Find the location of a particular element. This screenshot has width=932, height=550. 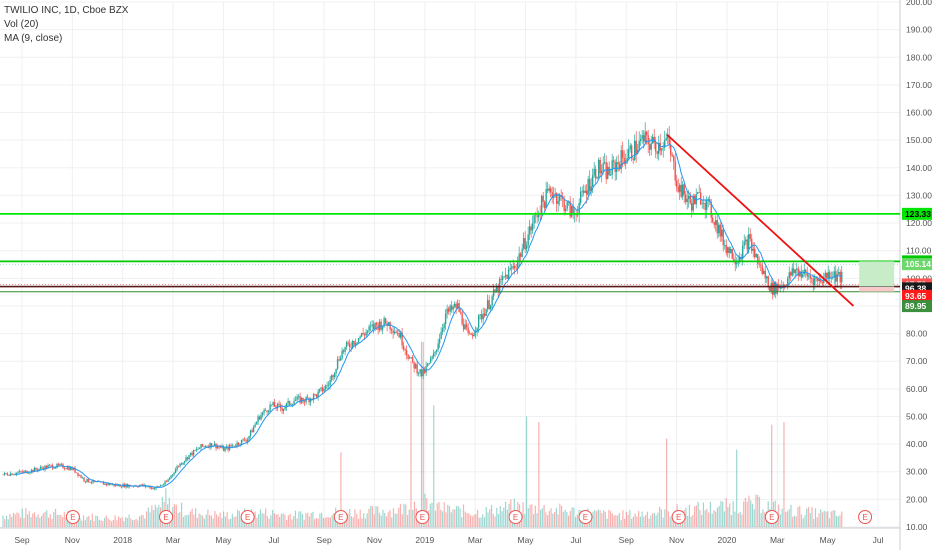

volume-indicator-label: Vol (20) is located at coordinates (21, 24).